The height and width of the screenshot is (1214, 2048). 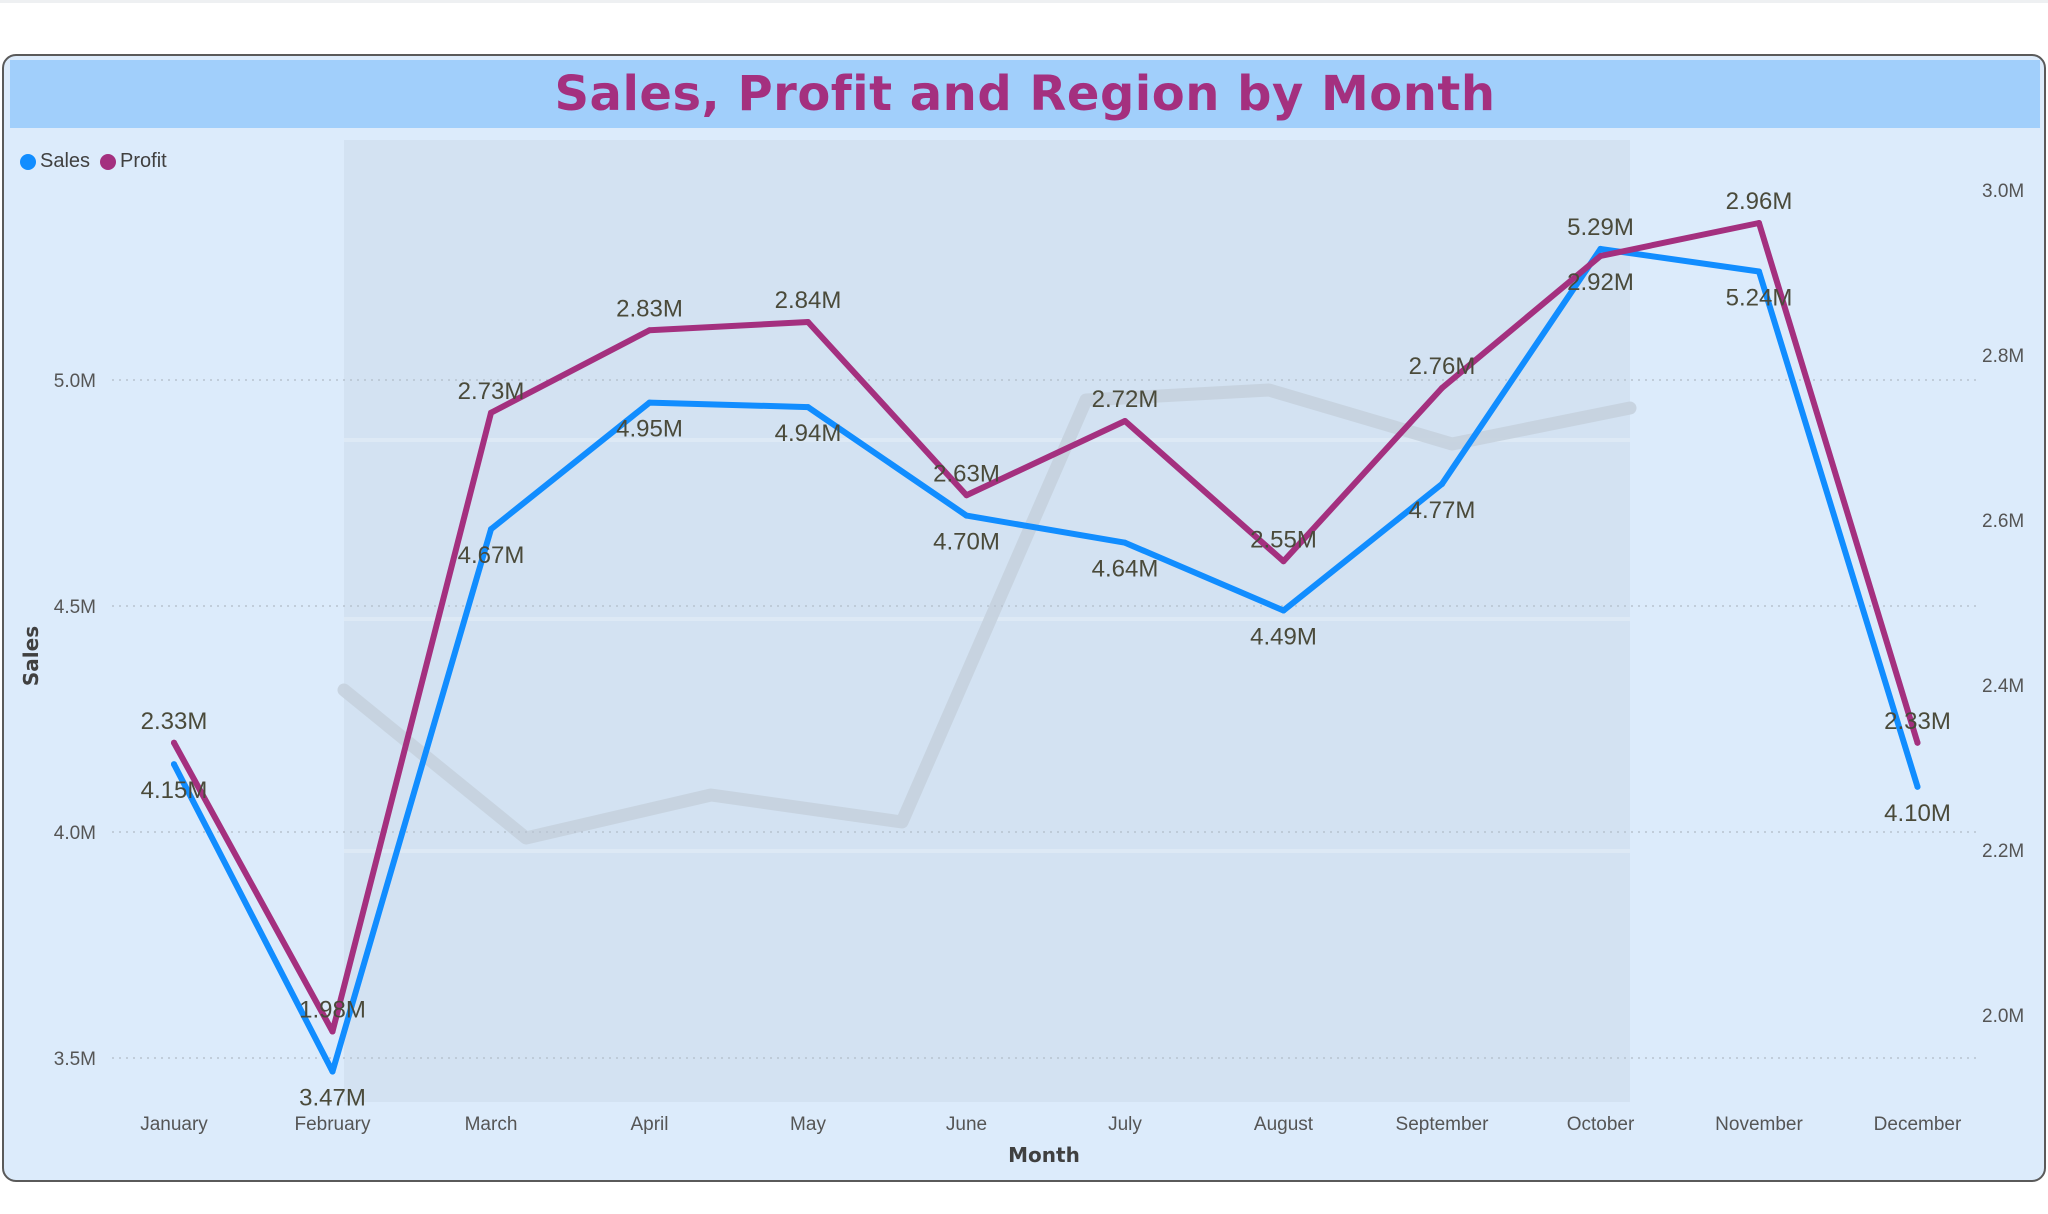 I want to click on profit-point-december, so click(x=1917, y=742).